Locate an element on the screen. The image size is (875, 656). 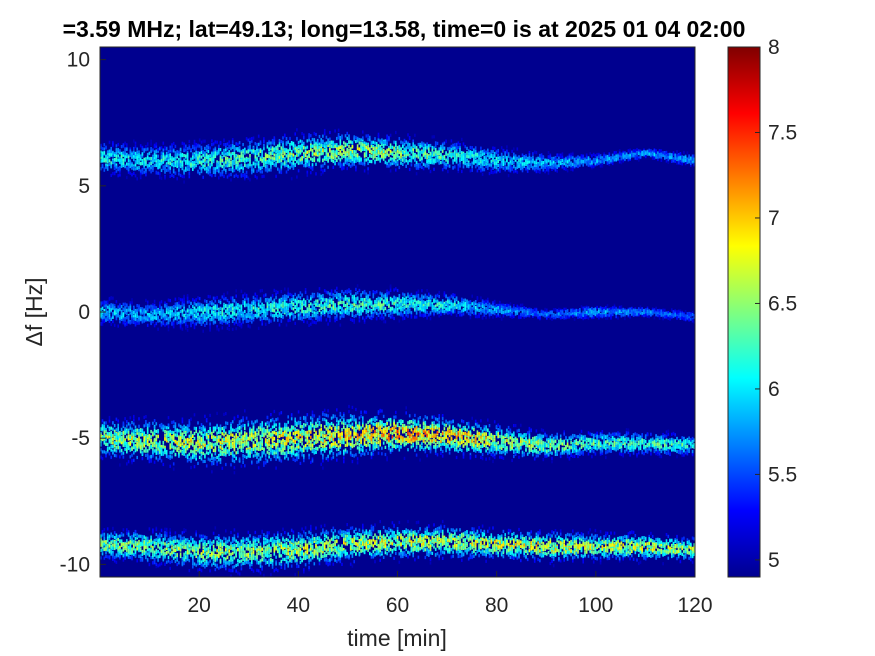
x-axis-label: time [min] is located at coordinates (397, 638).